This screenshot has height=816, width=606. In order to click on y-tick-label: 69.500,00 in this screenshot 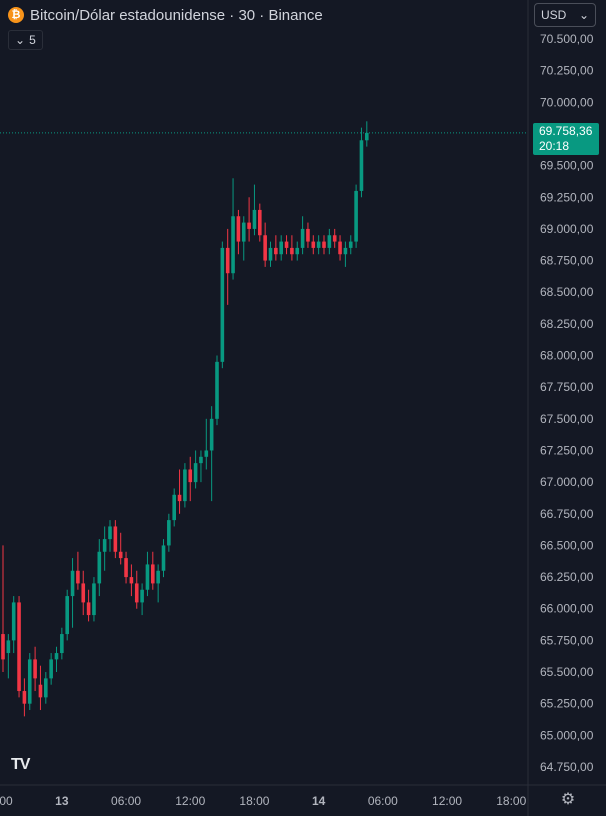, I will do `click(567, 166)`.